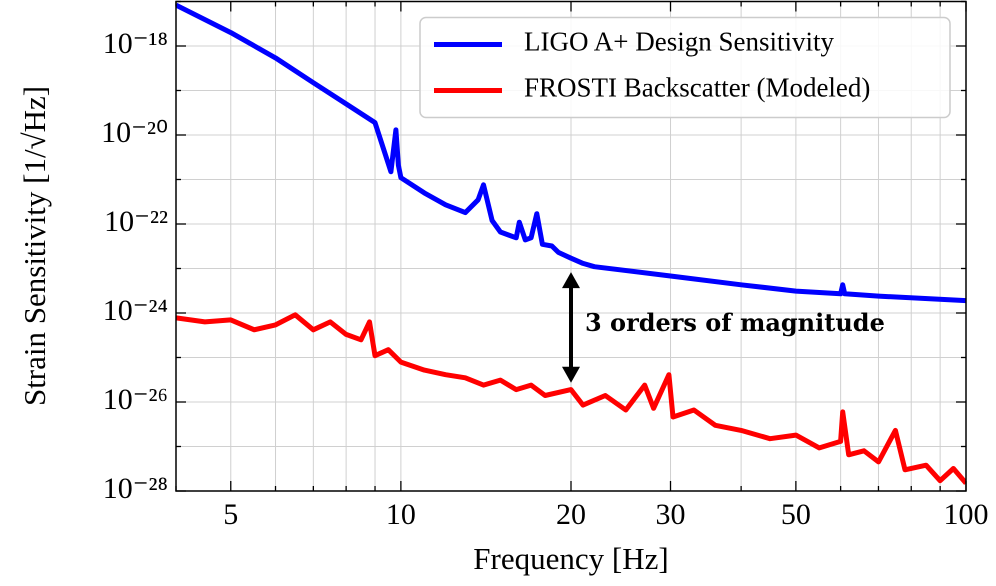  What do you see at coordinates (679, 42) in the screenshot?
I see `legend-label: LIGO A+ Design Sensitivity` at bounding box center [679, 42].